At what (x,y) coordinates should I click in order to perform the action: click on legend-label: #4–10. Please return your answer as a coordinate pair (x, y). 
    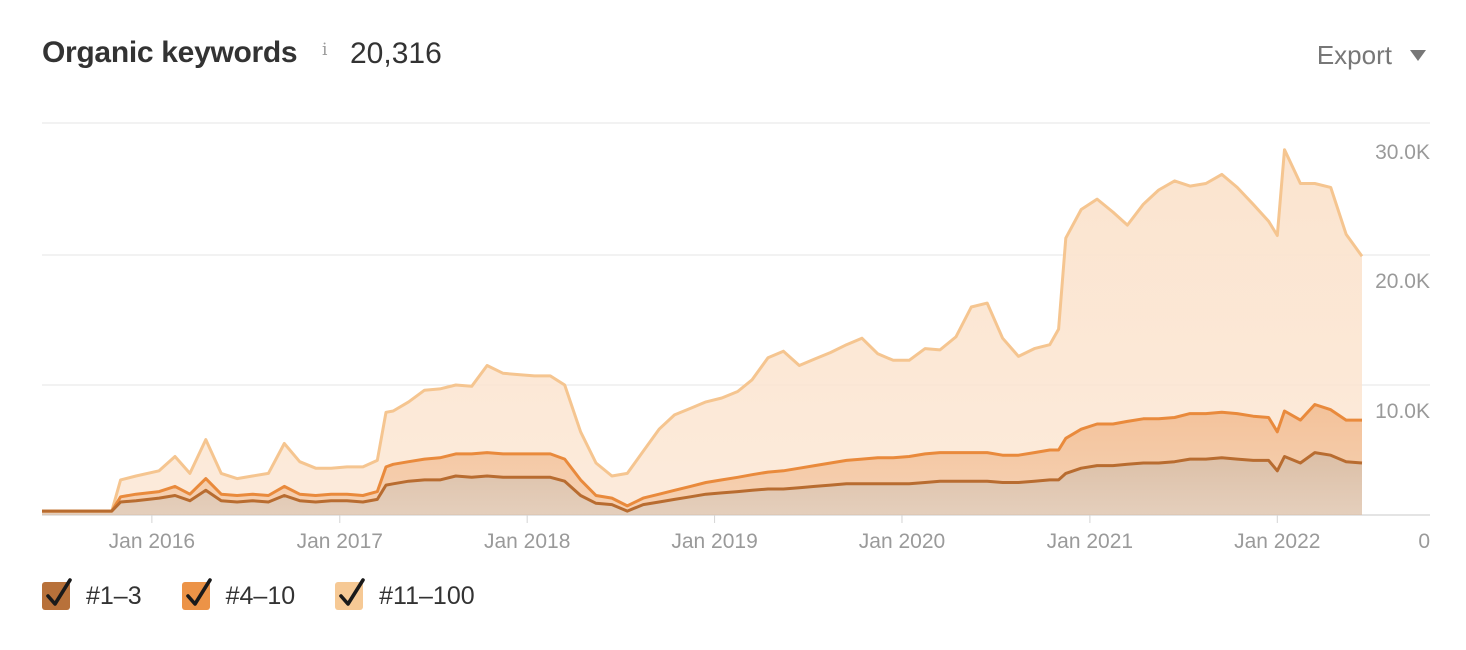
    Looking at the image, I should click on (260, 595).